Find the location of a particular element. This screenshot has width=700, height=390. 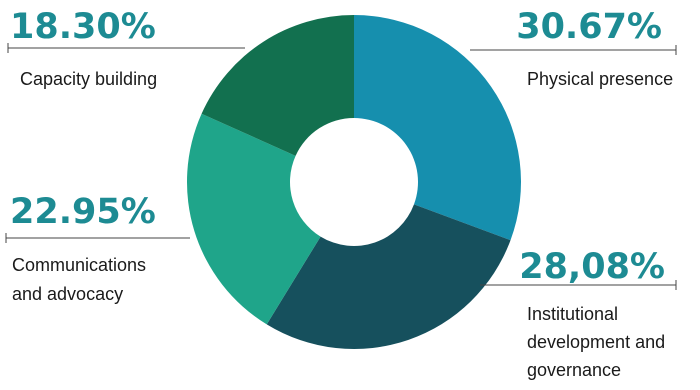

label-physical-presence: Physical presence is located at coordinates (600, 79).